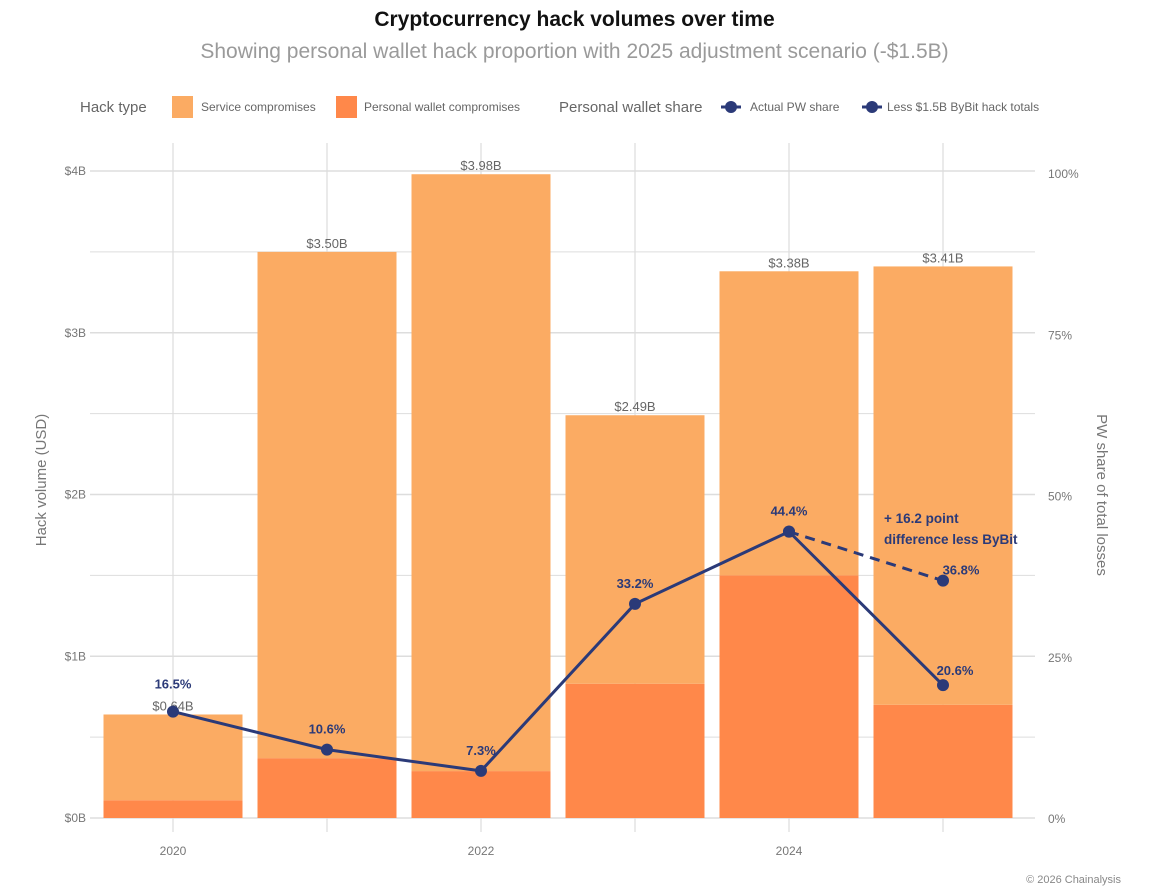 This screenshot has width=1149, height=894. I want to click on legend-title-pw-share: Personal wallet share, so click(630, 107).